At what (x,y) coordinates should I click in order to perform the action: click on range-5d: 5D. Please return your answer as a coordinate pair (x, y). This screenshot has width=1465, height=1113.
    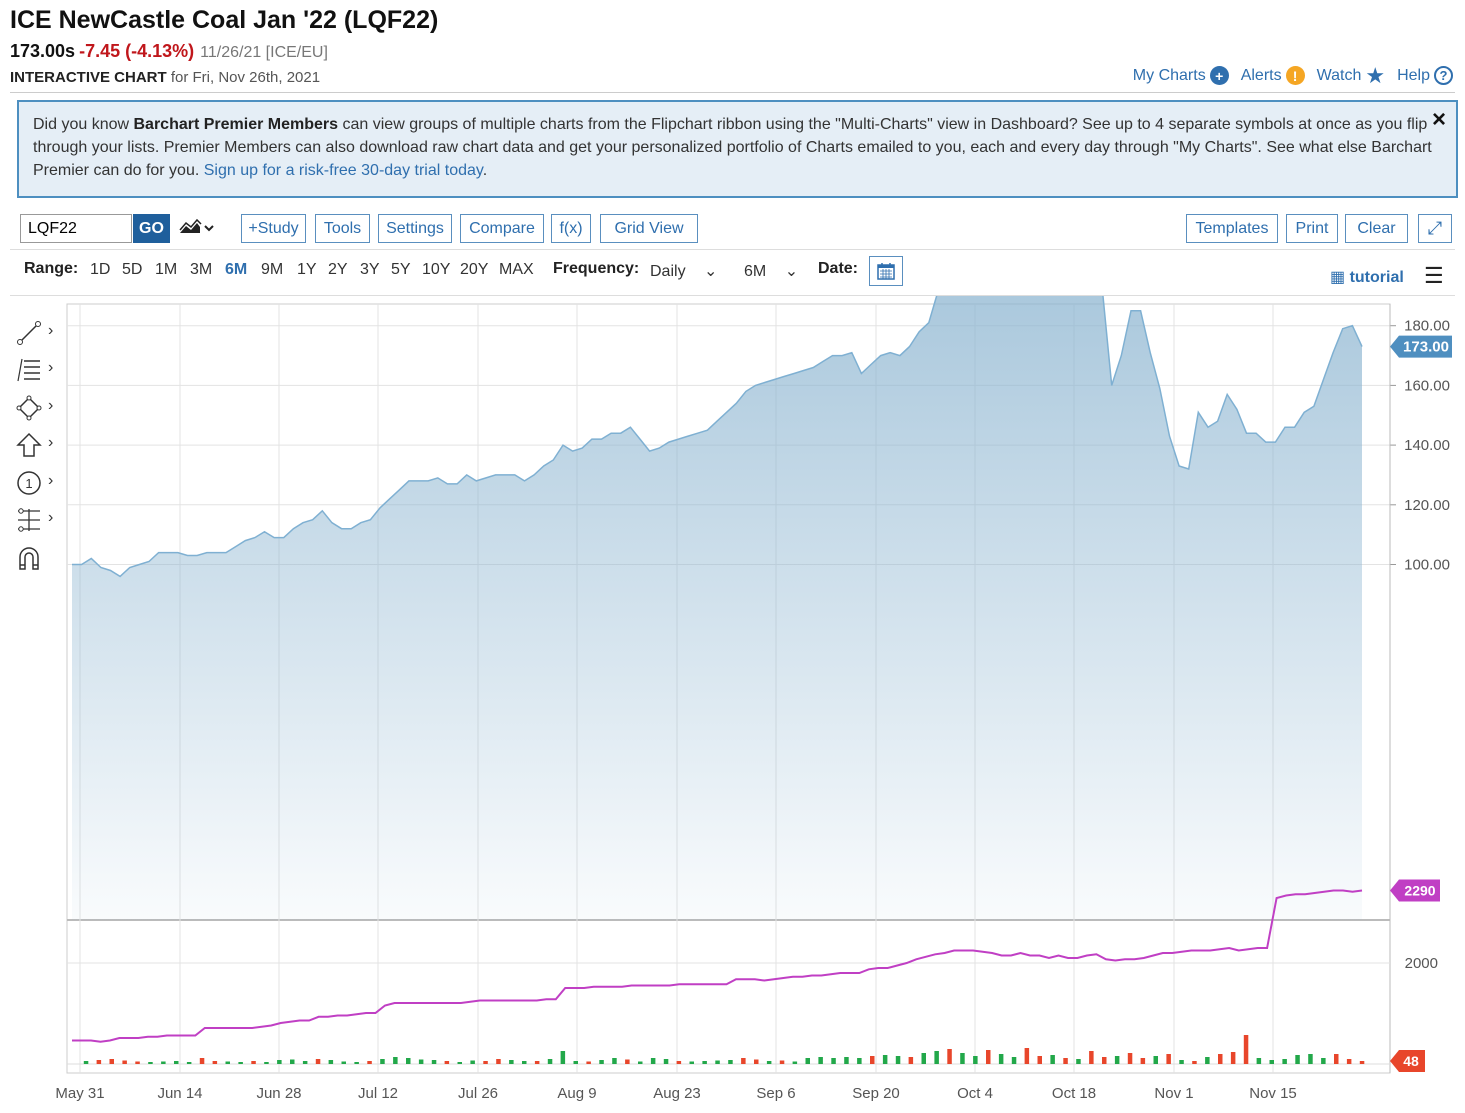
    Looking at the image, I should click on (132, 269).